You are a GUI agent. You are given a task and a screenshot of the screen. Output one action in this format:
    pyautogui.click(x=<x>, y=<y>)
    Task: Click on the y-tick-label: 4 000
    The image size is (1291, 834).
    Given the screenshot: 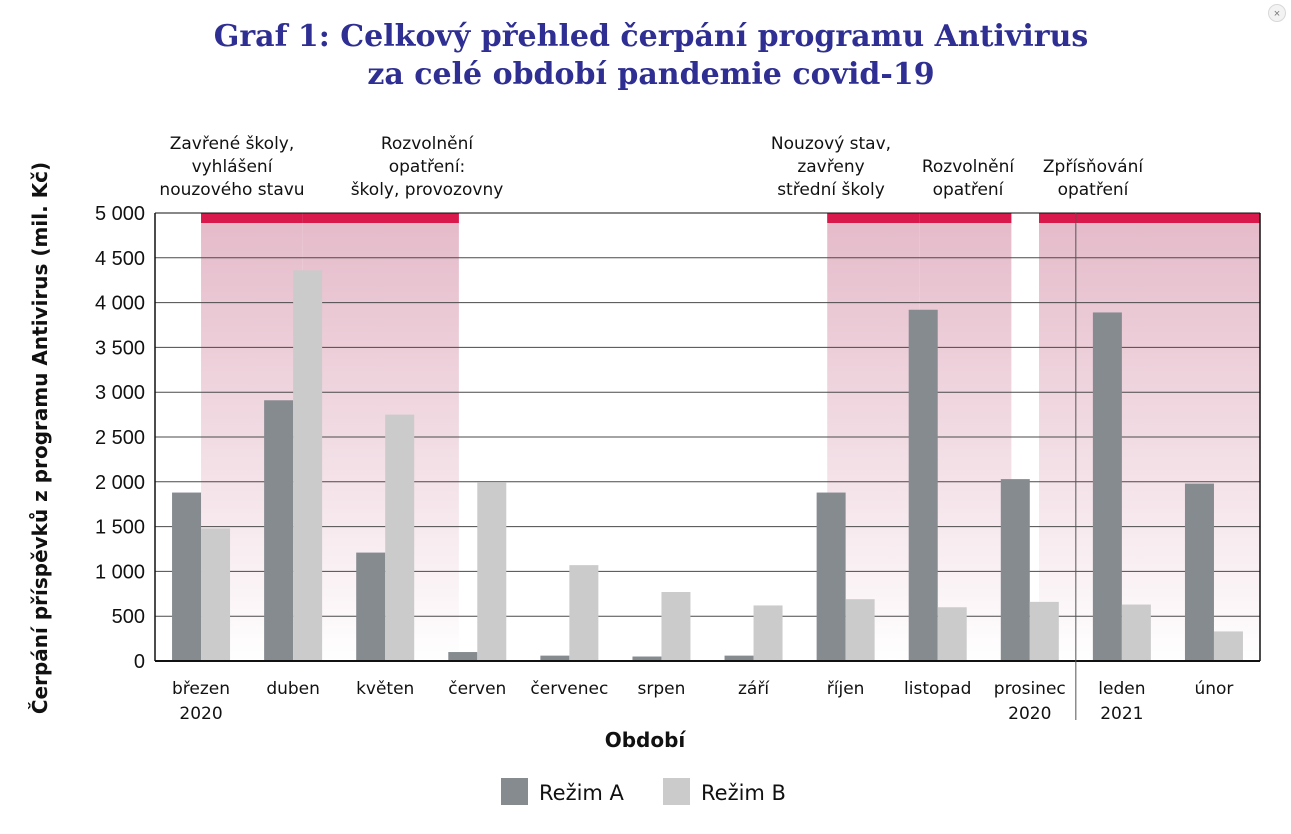 What is the action you would take?
    pyautogui.click(x=120, y=304)
    